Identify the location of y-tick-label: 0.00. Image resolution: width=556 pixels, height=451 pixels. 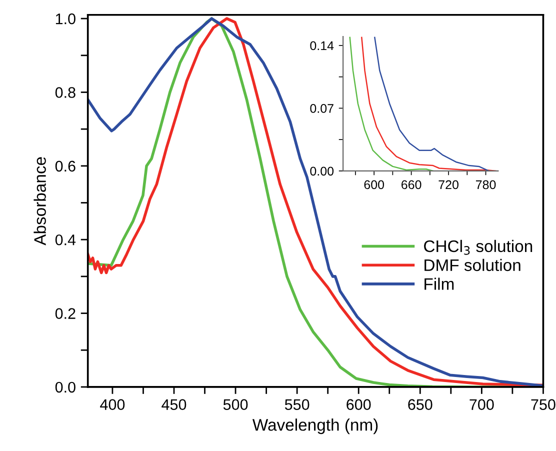
(322, 171).